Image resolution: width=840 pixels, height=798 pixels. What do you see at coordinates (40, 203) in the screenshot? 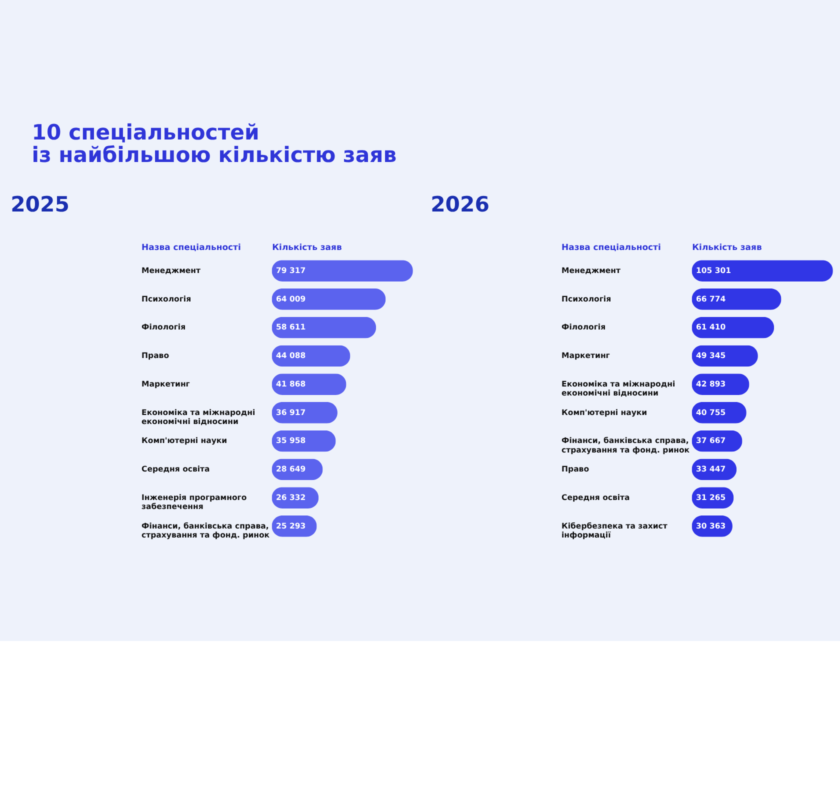
I see `text: 2025` at bounding box center [40, 203].